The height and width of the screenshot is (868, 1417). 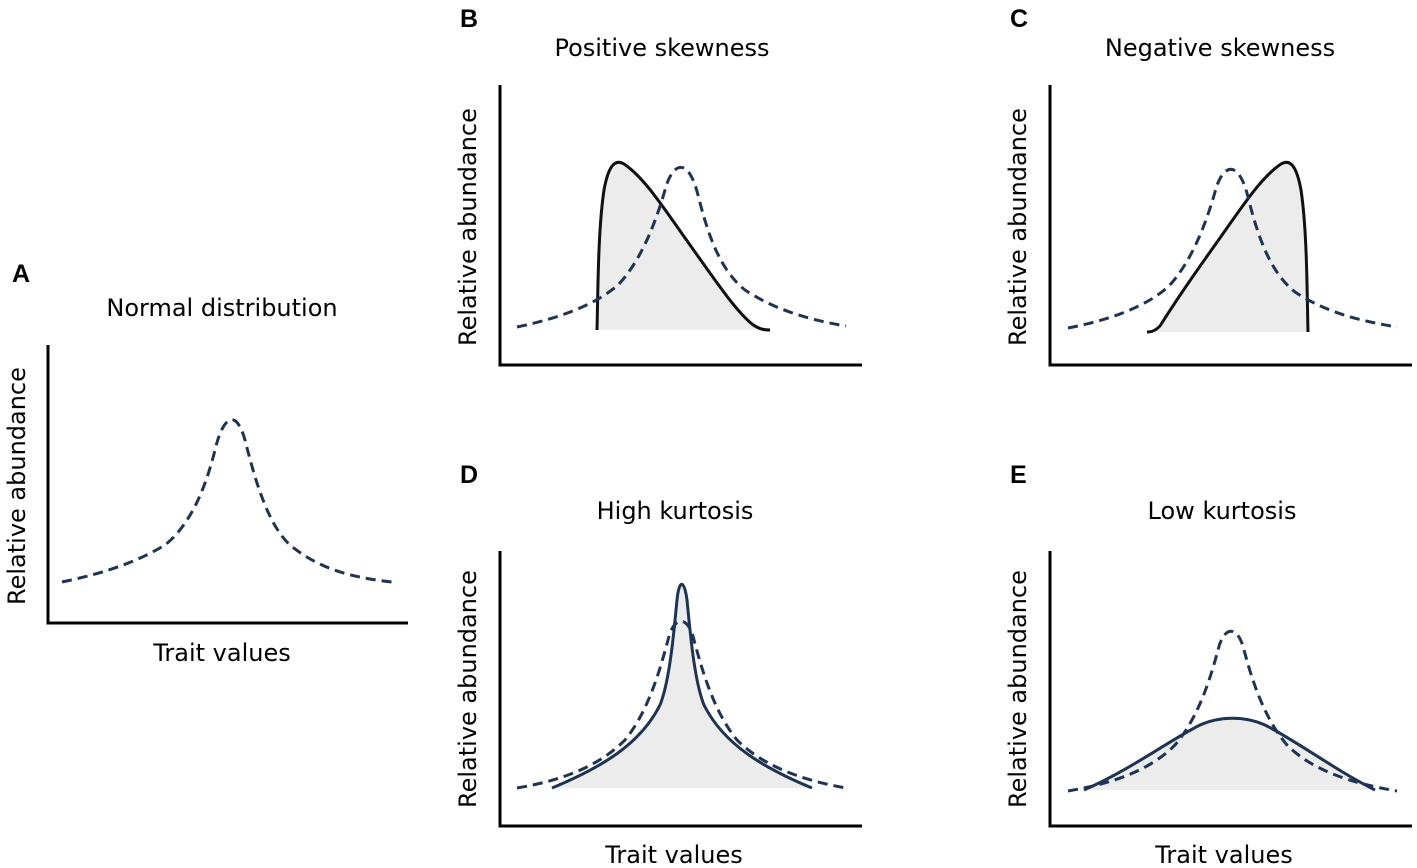 What do you see at coordinates (1018, 475) in the screenshot?
I see `panel-e-letter: E` at bounding box center [1018, 475].